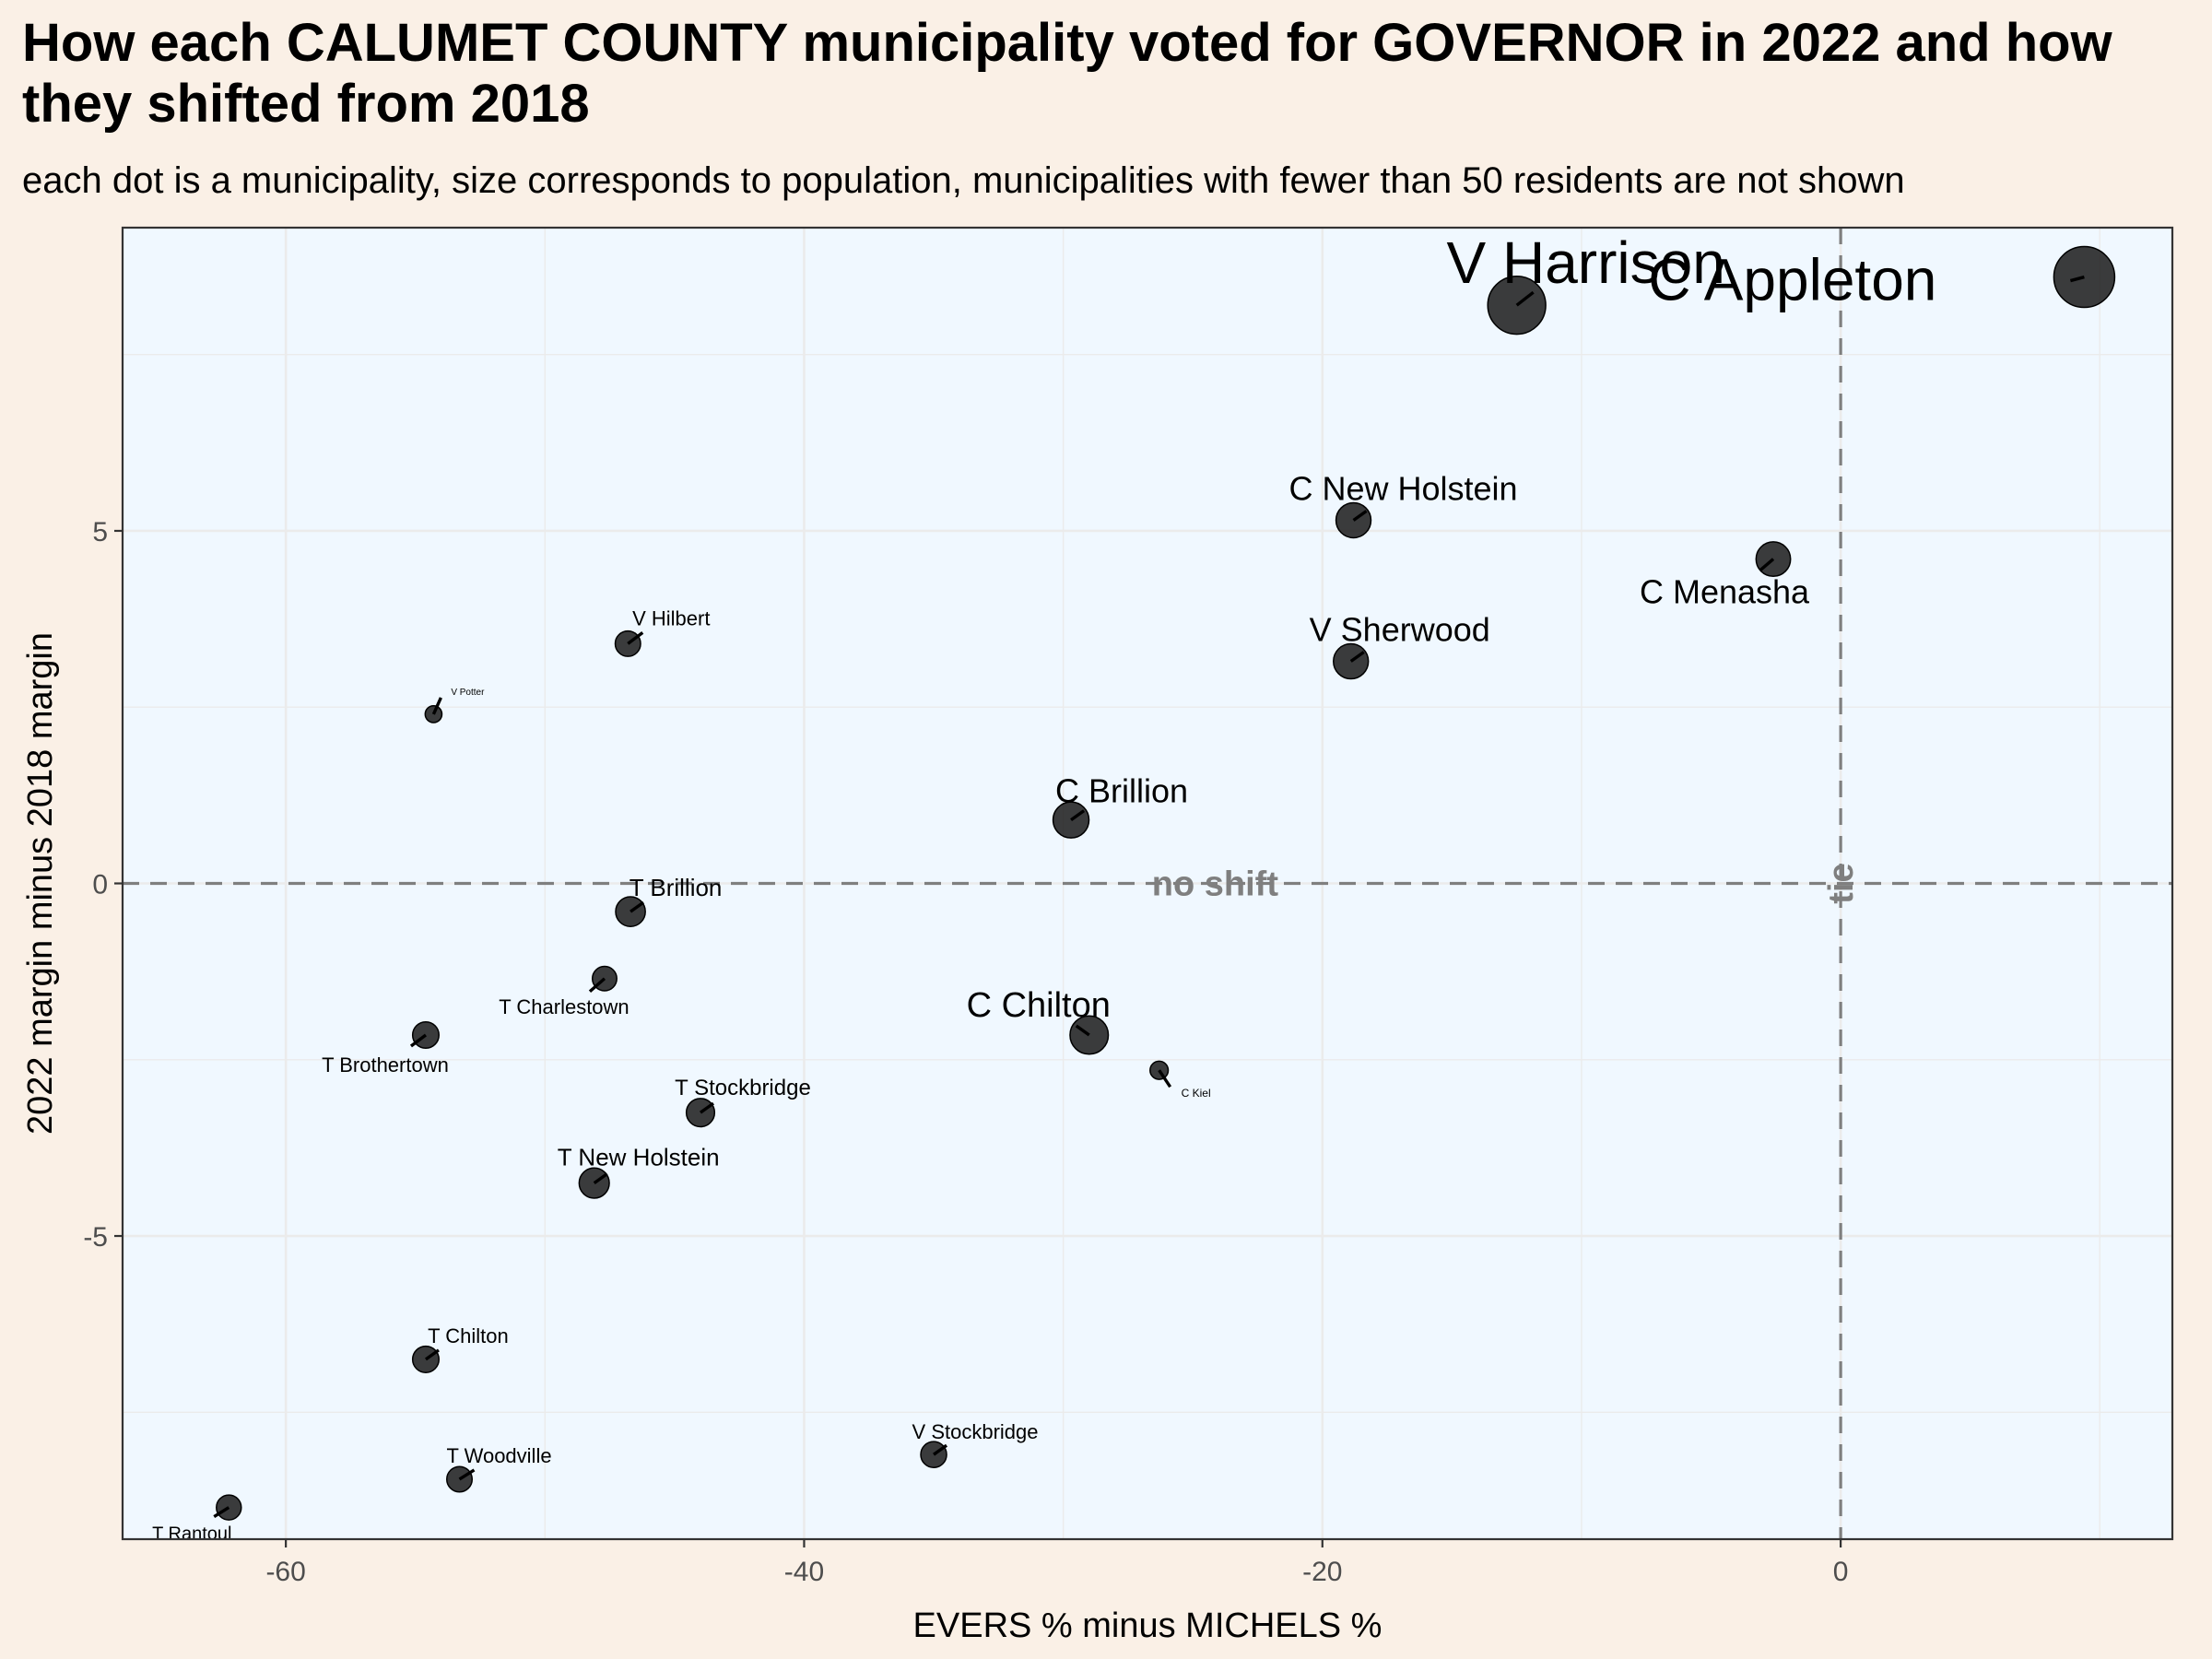  I want to click on x-tick-label: -40, so click(804, 1572).